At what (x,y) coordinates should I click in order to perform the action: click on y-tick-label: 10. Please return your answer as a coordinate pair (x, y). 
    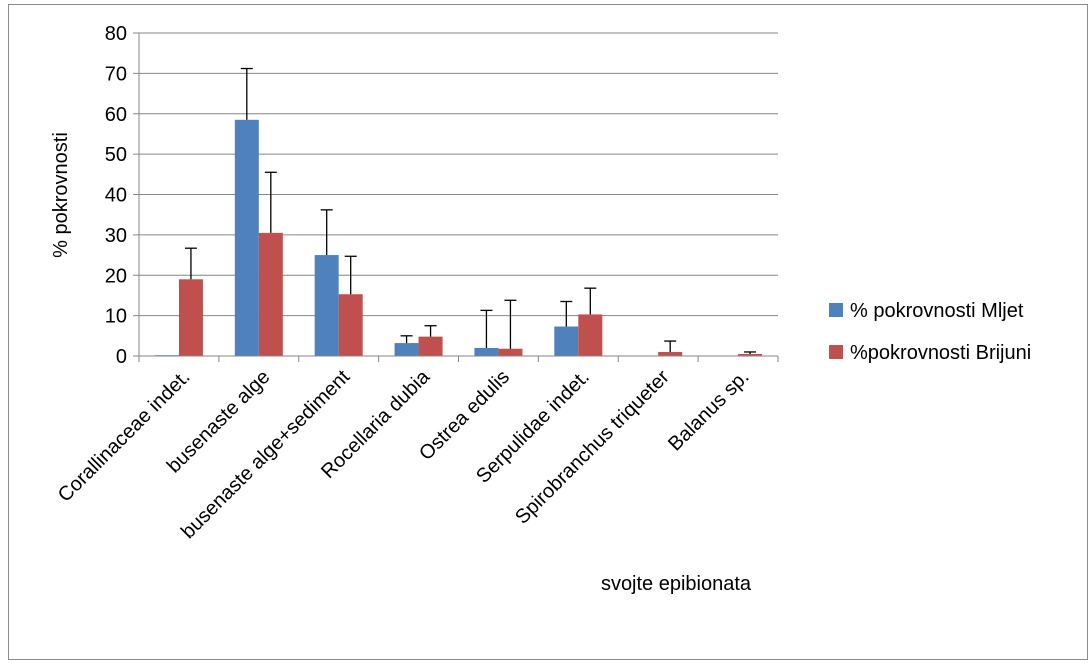
    Looking at the image, I should click on (116, 317).